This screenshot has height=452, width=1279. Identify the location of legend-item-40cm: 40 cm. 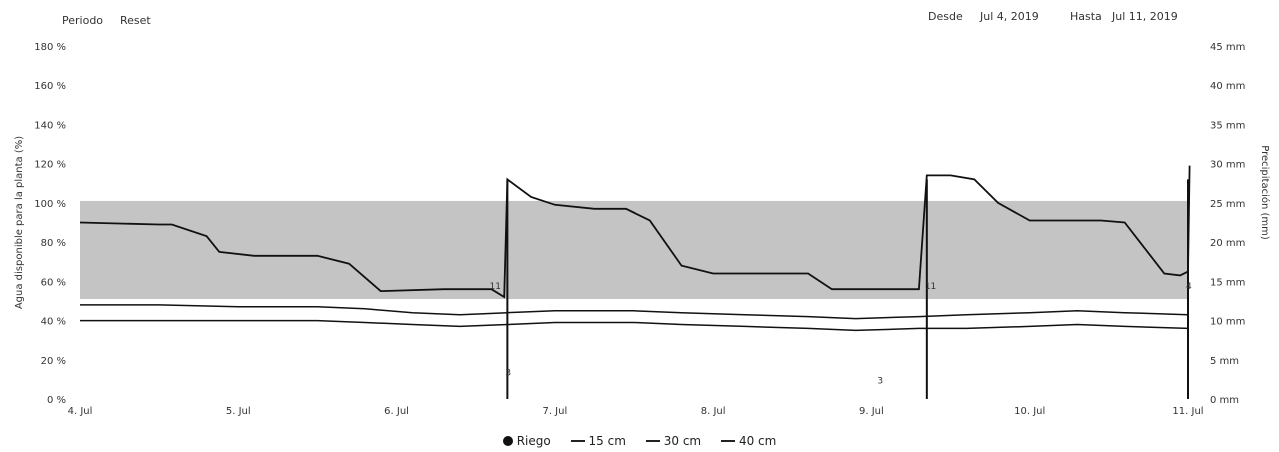
(748, 441).